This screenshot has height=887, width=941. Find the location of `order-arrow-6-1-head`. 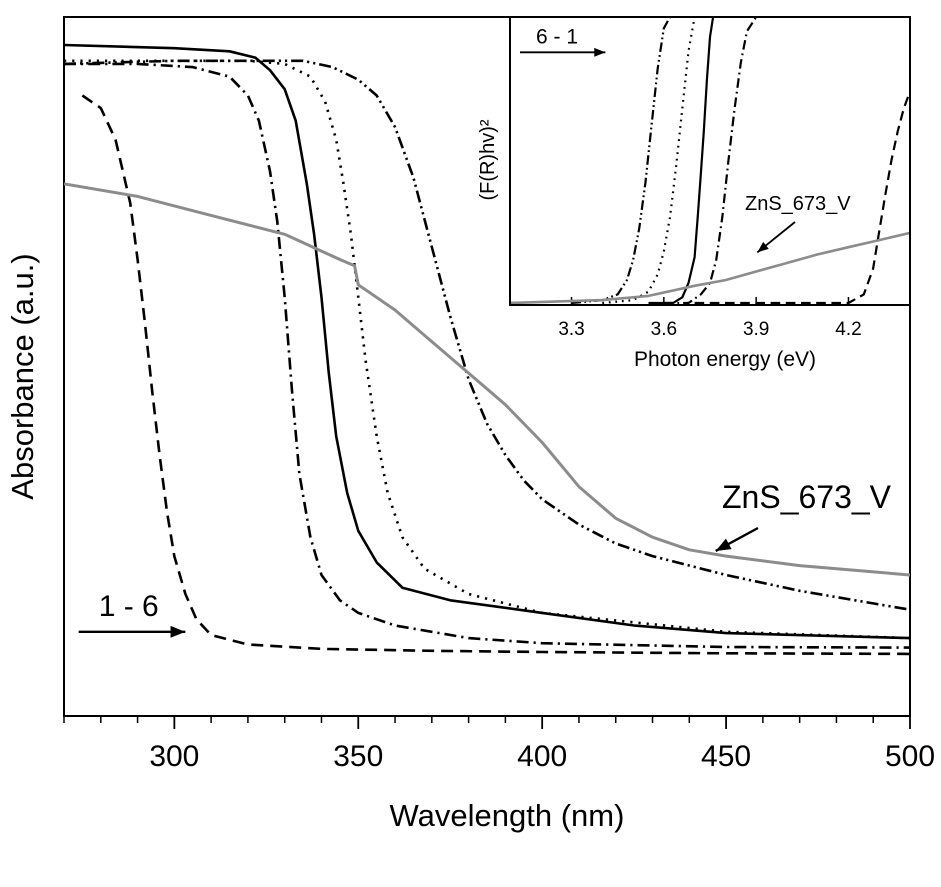

order-arrow-6-1-head is located at coordinates (600, 52).